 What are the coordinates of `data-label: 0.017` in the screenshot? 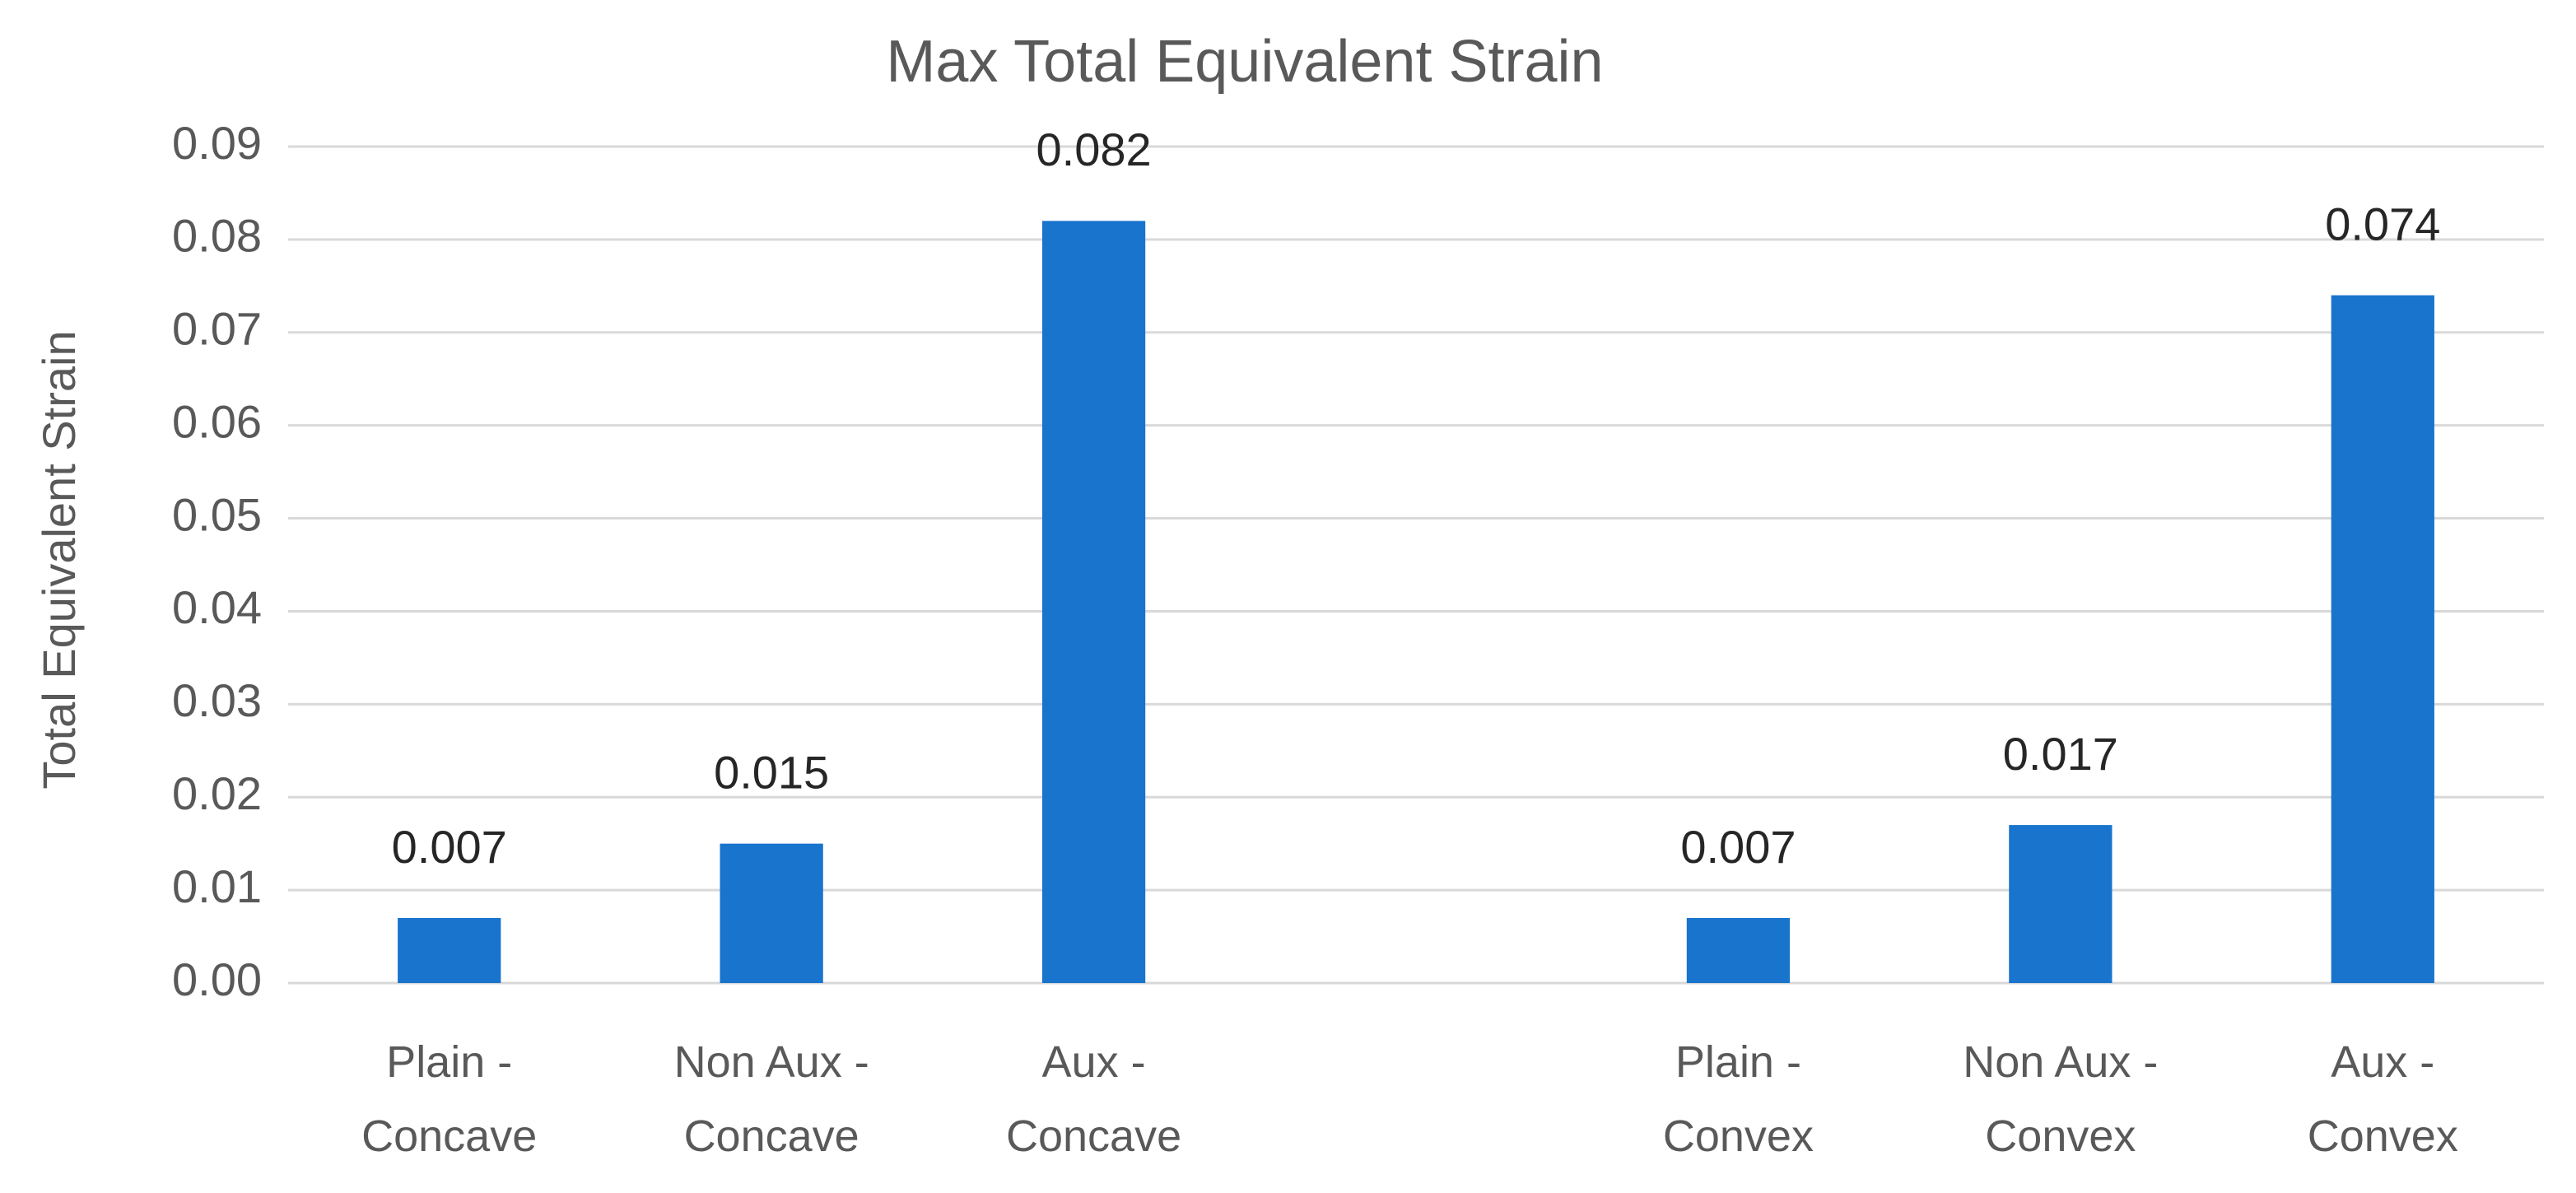 It's located at (2060, 754).